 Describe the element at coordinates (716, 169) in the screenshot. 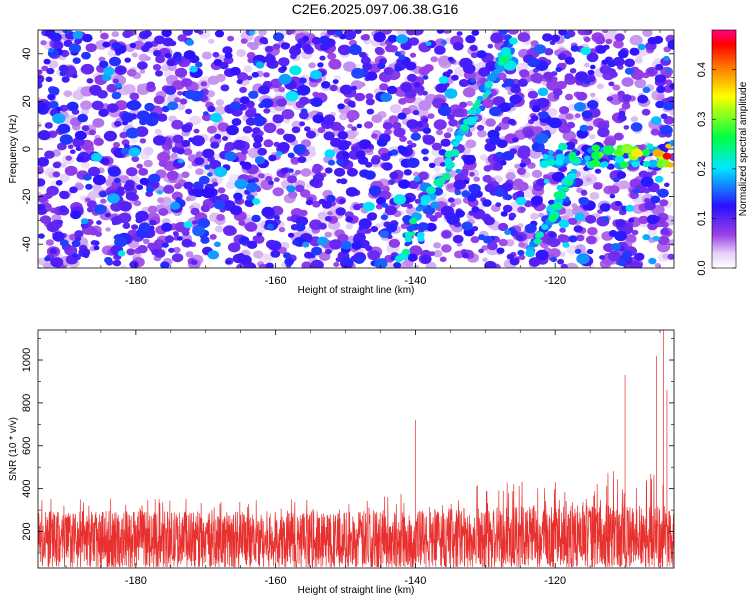

I see `colorbar-ticks: 0.0 0.1 0.2 0.3 0.4` at that location.